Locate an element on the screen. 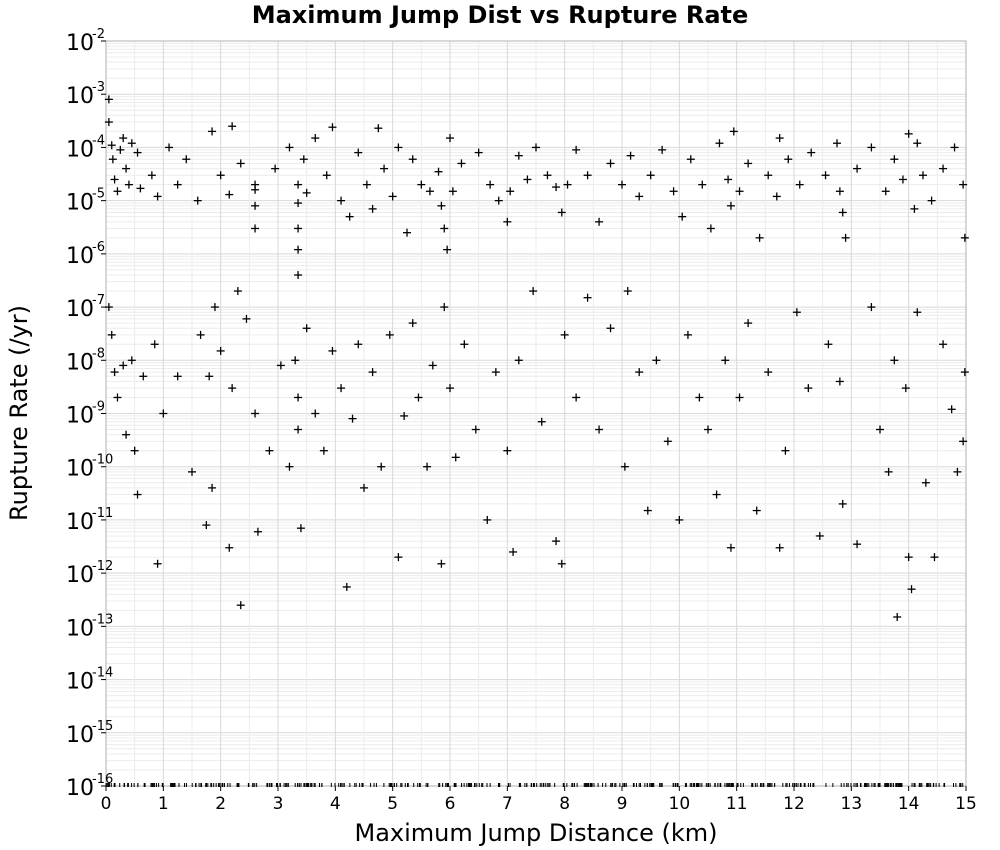 The width and height of the screenshot is (1000, 850). x-tick-label: 9 is located at coordinates (622, 804).